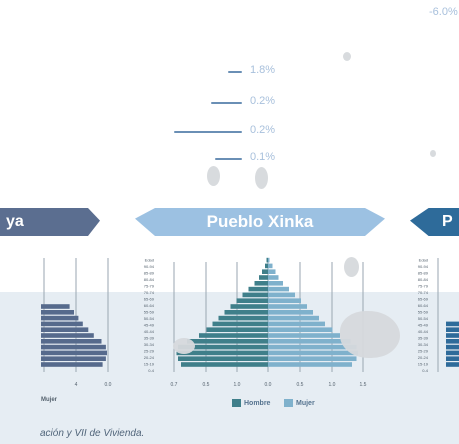 This screenshot has height=444, width=459. I want to click on y-tick-label: 50-54, so click(423, 318).